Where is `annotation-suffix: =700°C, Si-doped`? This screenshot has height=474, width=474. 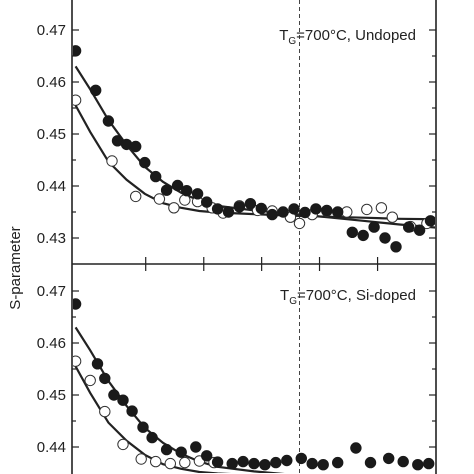
annotation-suffix: =700°C, Si-doped is located at coordinates (356, 295).